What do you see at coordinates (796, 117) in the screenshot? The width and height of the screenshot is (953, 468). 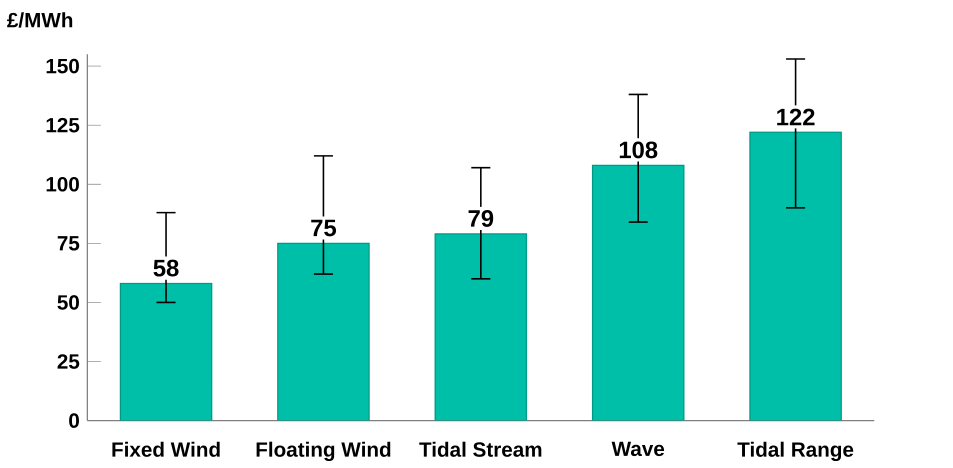 I see `data-label: 122` at bounding box center [796, 117].